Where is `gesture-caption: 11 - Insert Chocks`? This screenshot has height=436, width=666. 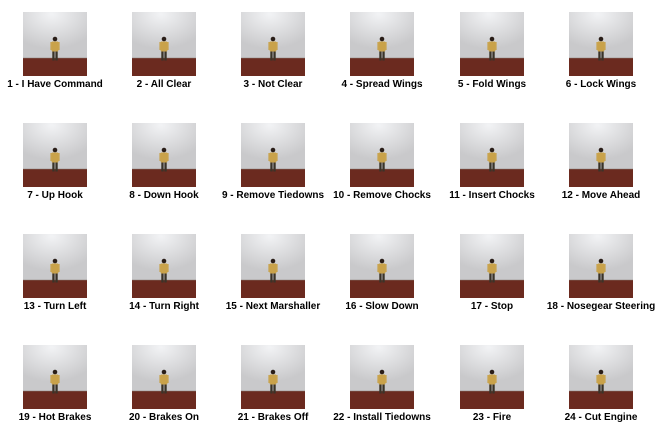 gesture-caption: 11 - Insert Chocks is located at coordinates (492, 195).